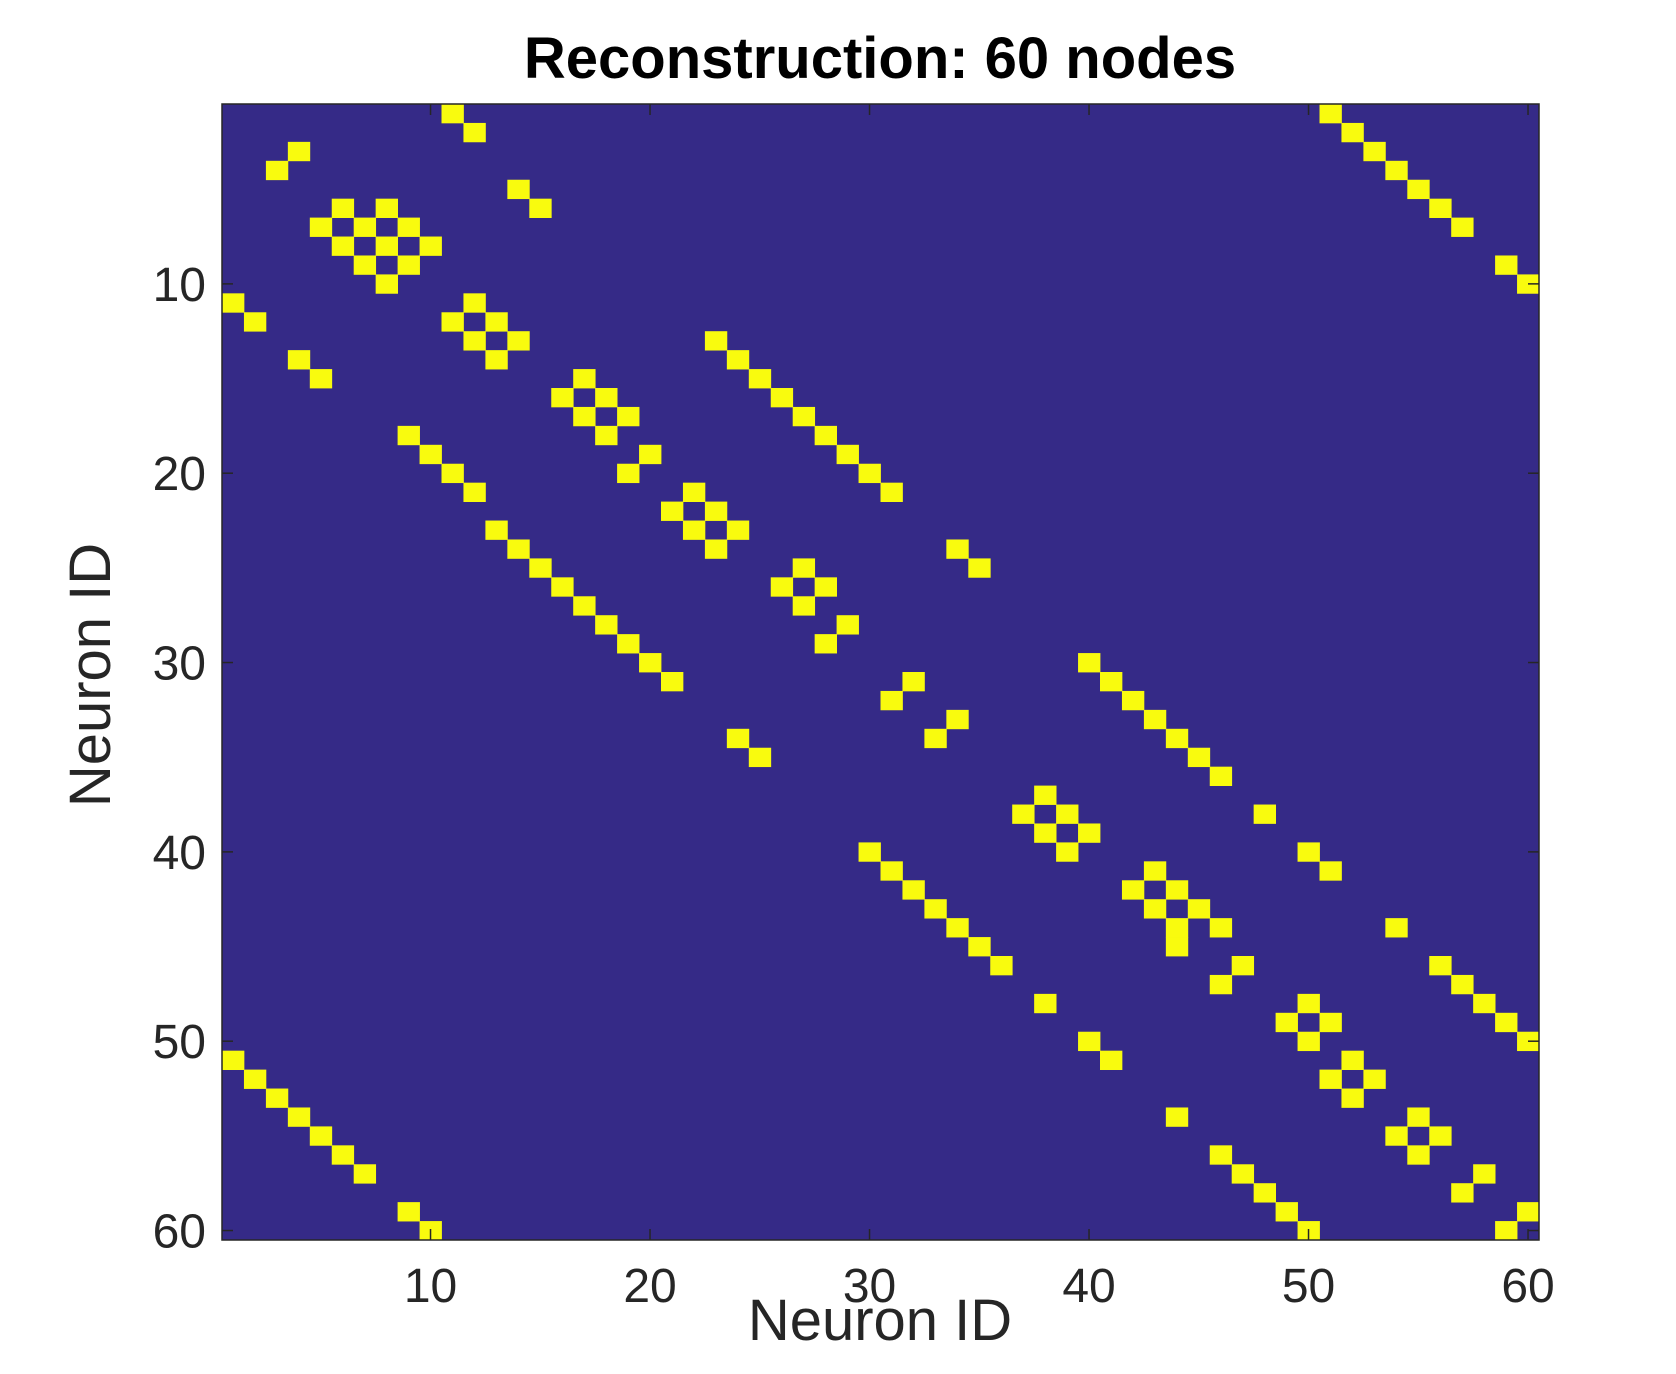 This screenshot has height=1374, width=1676. Describe the element at coordinates (869, 1286) in the screenshot. I see `x-tick-label: 30` at that location.